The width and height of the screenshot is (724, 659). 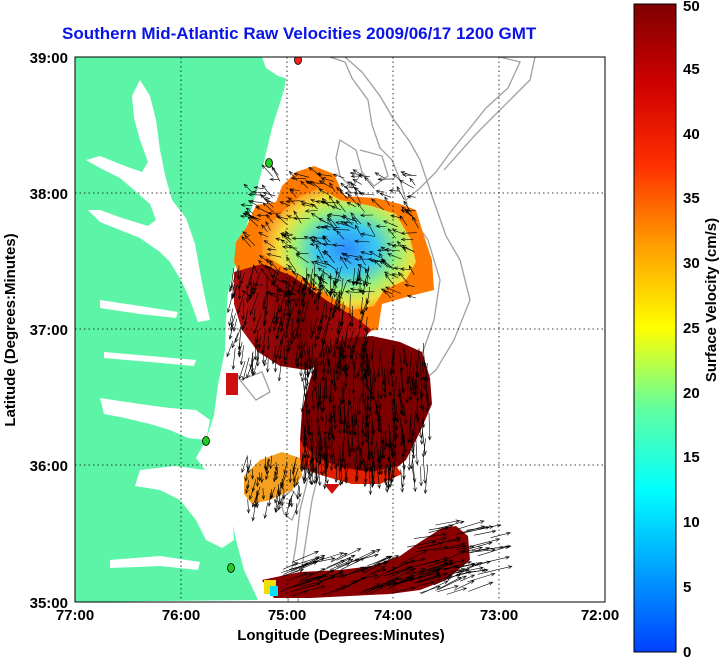 What do you see at coordinates (75, 615) in the screenshot?
I see `x-tick: 77:00` at bounding box center [75, 615].